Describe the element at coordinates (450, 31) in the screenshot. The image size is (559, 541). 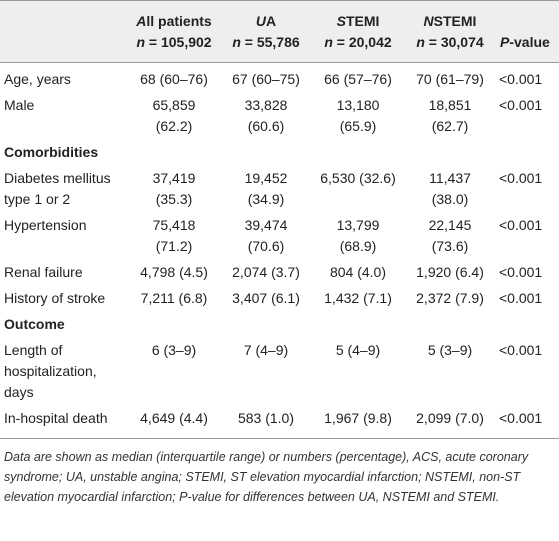
I see `column-header: NSTEMI n = 30,074` at that location.